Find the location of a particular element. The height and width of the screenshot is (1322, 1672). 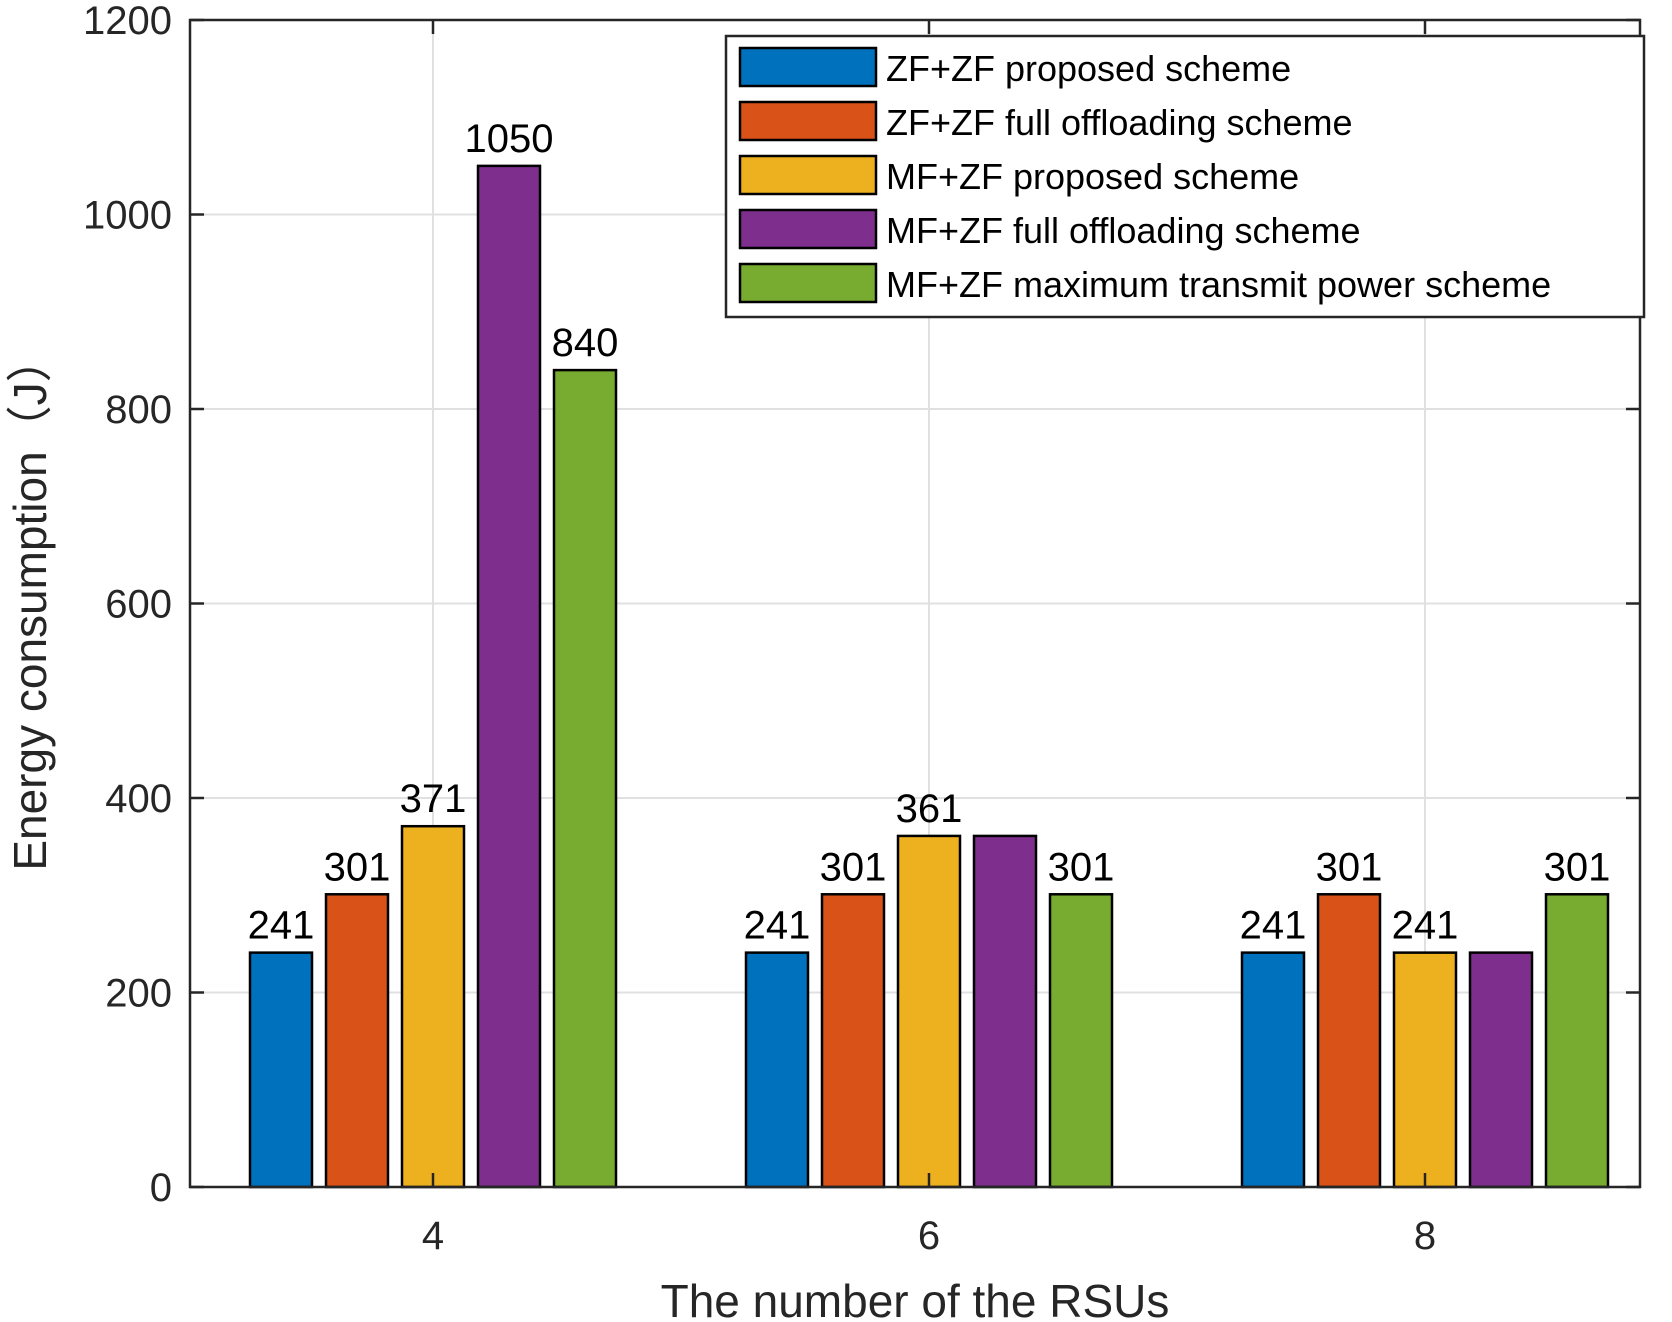

x-tick-label: 6 is located at coordinates (929, 1236).